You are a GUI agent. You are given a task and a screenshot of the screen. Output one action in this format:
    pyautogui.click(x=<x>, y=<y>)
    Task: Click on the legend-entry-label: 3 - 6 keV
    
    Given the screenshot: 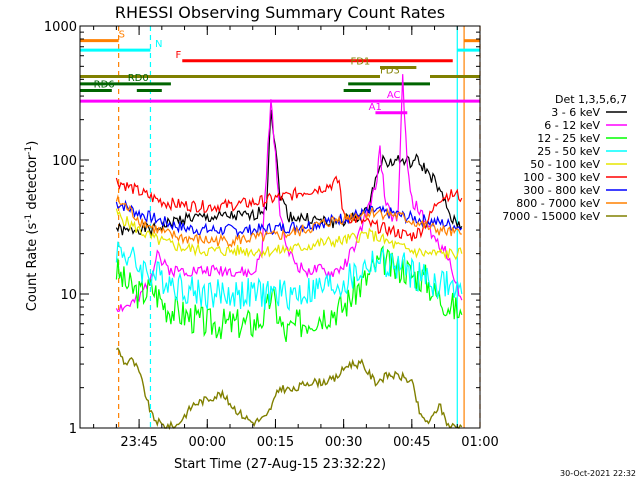 What is the action you would take?
    pyautogui.click(x=575, y=112)
    